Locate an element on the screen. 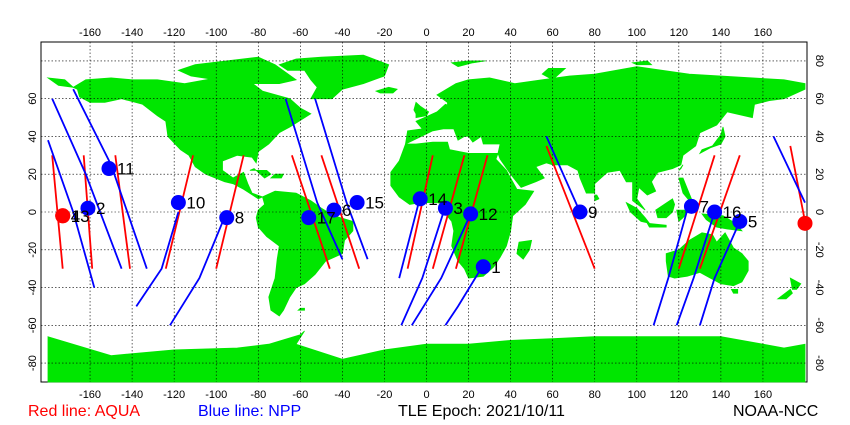 This screenshot has width=850, height=425. x-tick-label-top: 0 is located at coordinates (426, 33).